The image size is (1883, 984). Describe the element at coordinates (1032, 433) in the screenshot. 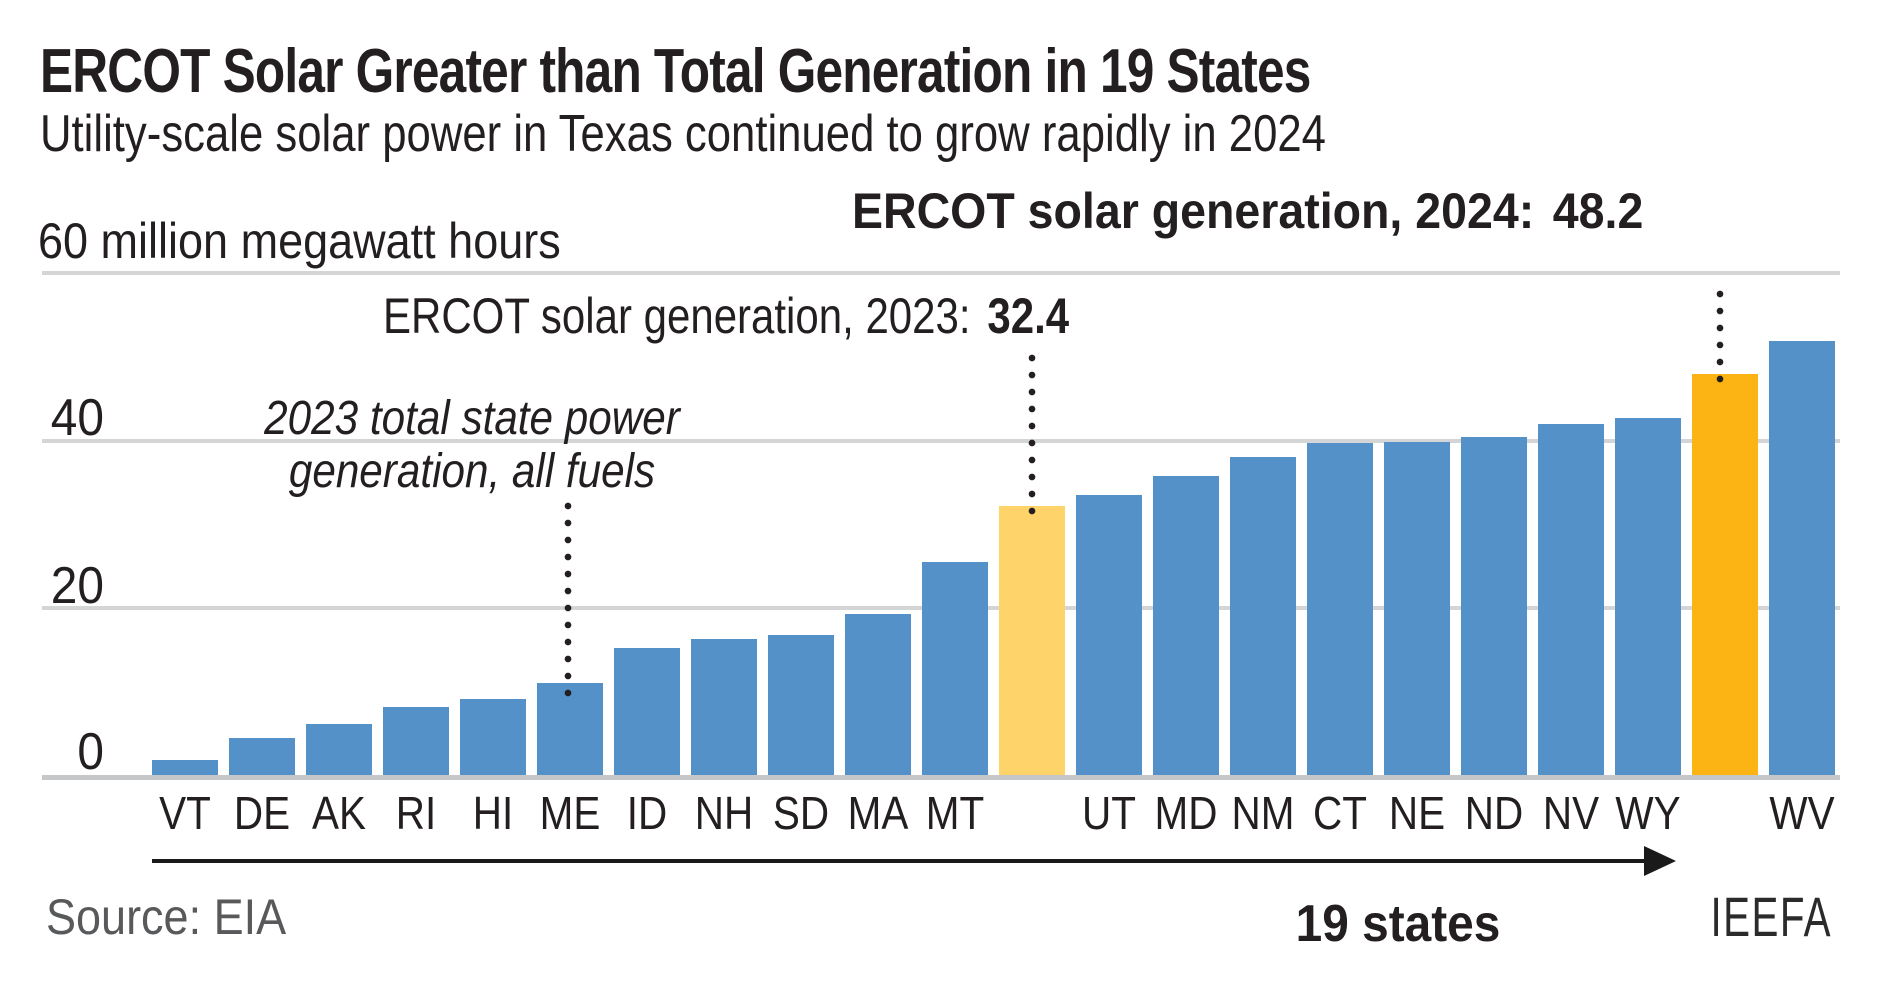

I see `dotted-line-ercot-2023` at that location.